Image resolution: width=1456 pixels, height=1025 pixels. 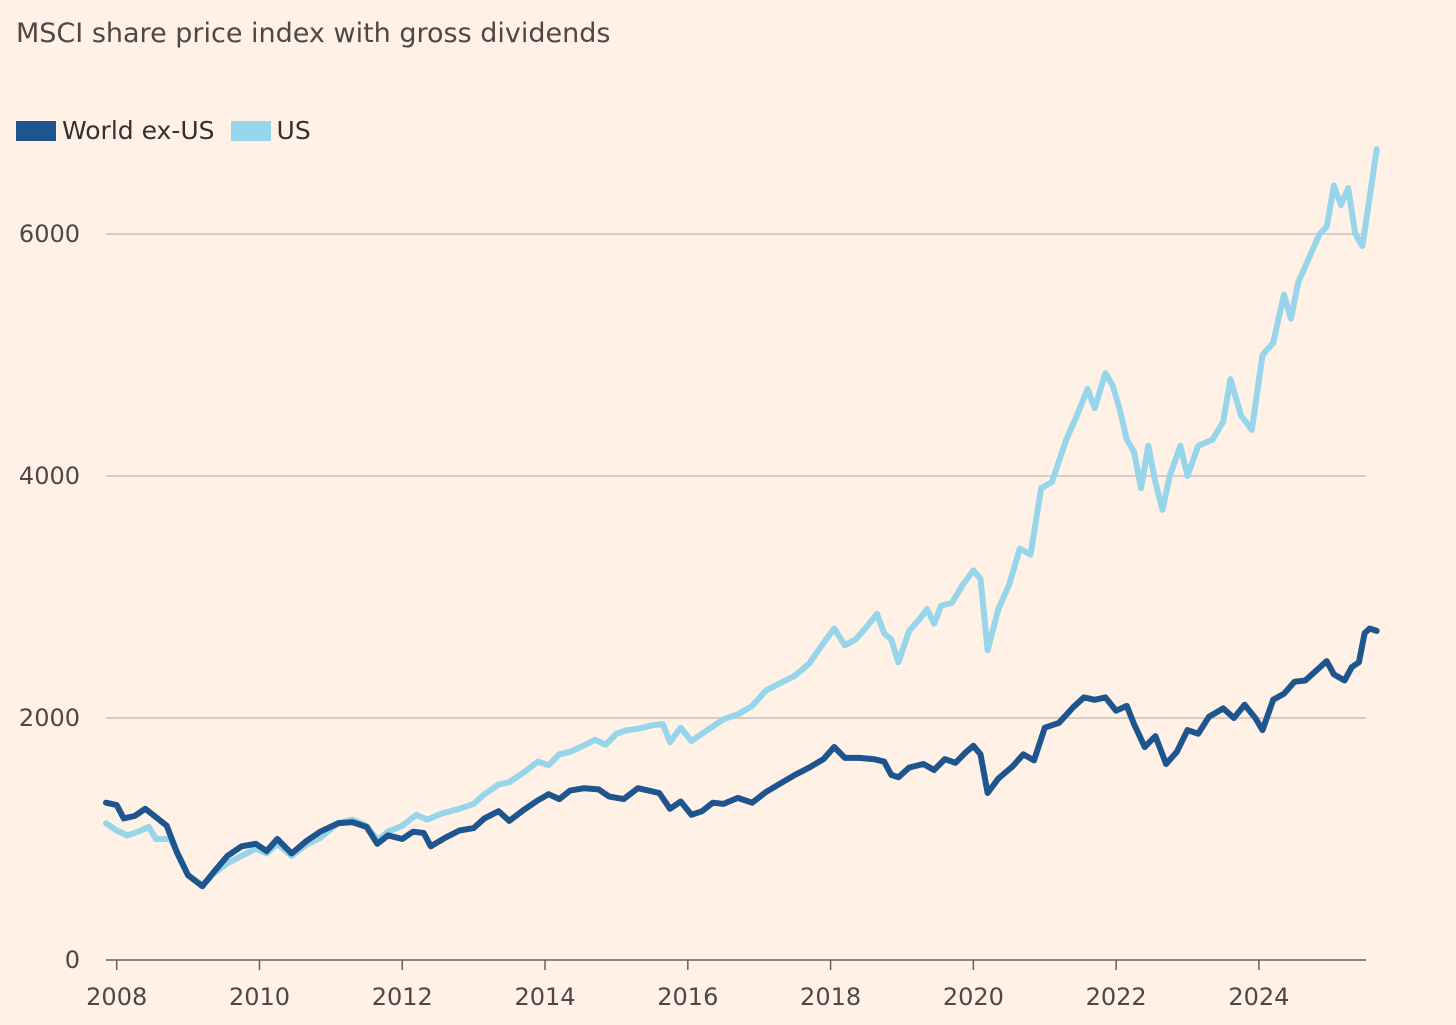 I want to click on legend-item-world-ex-us: World ex-US, so click(x=115, y=130).